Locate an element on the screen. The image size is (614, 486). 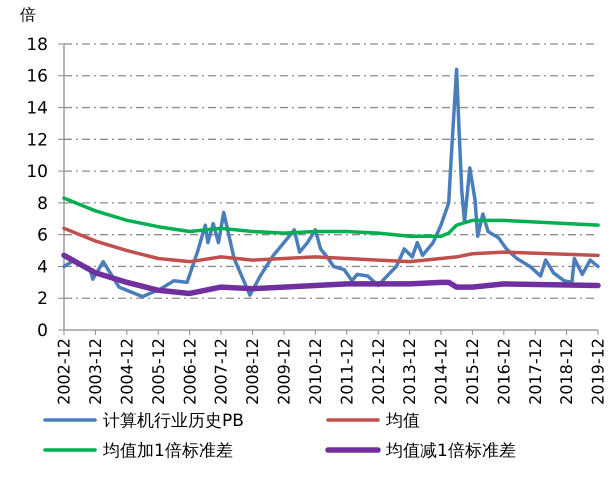
x-tick-label: 2012-12 is located at coordinates (378, 371).